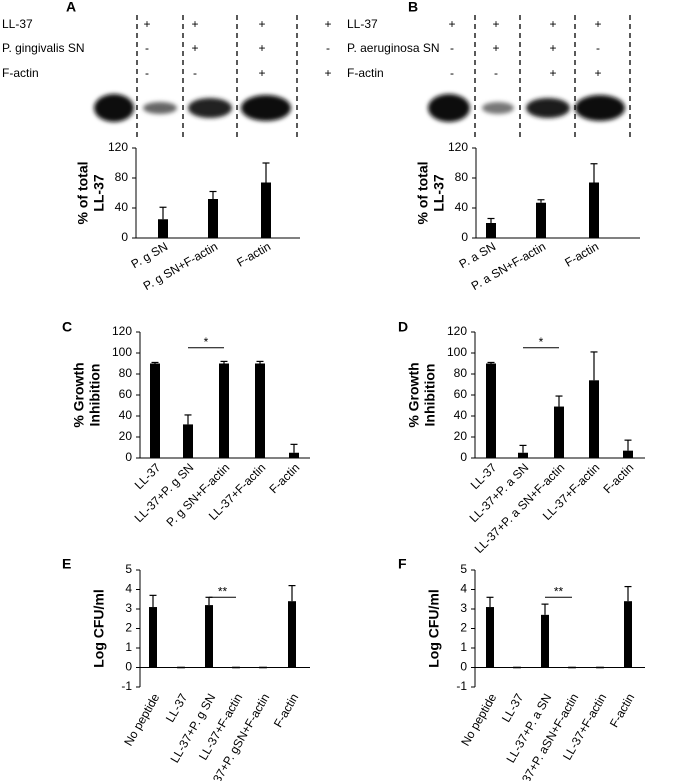 The height and width of the screenshot is (781, 700). Describe the element at coordinates (365, 73) in the screenshot. I see `row-label: F-actin` at that location.